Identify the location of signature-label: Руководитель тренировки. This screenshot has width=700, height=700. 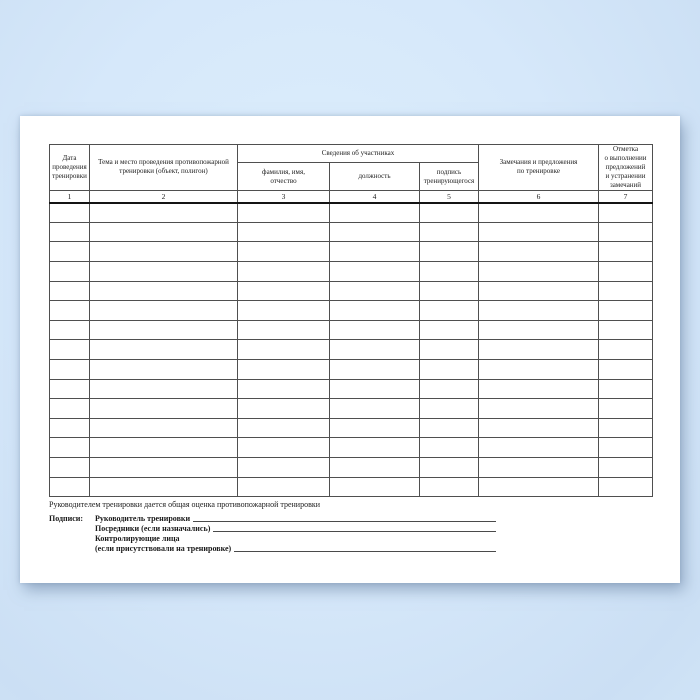
(143, 518).